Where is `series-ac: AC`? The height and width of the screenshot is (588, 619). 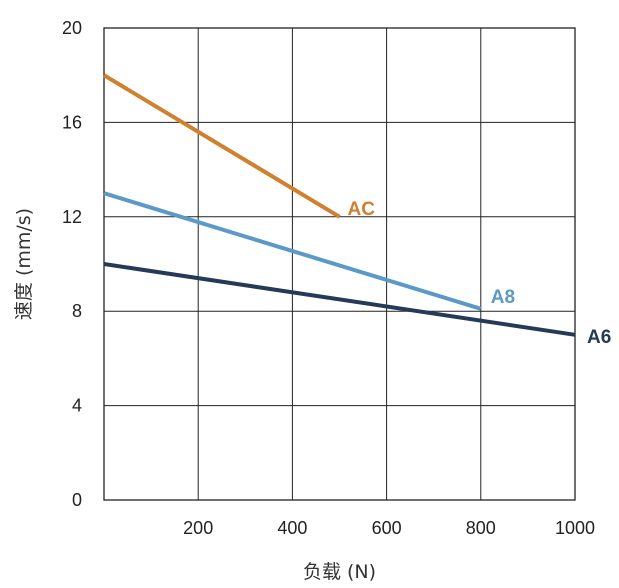 series-ac: AC is located at coordinates (239, 146).